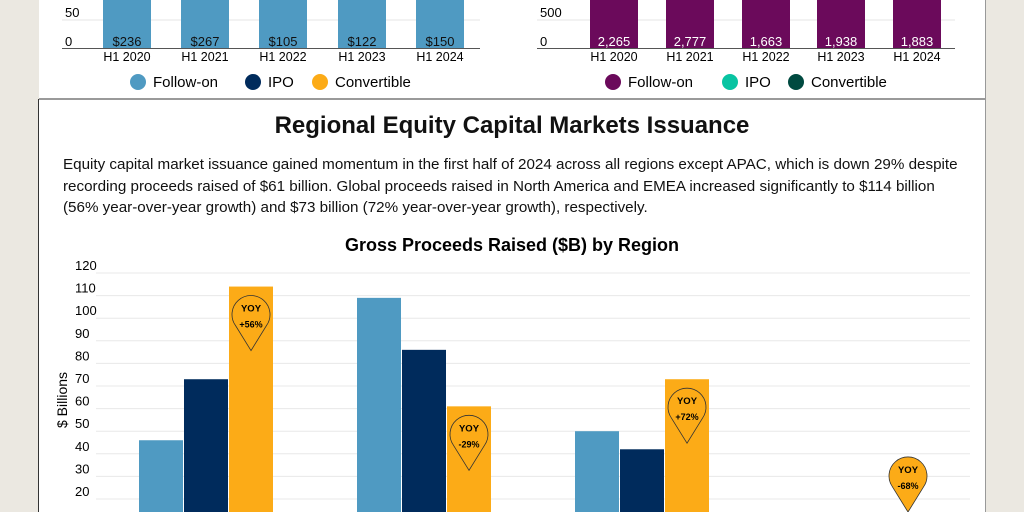 This screenshot has width=1024, height=512. What do you see at coordinates (512, 245) in the screenshot?
I see `chart-title: Gross Proceeds Raised ($B) by Region` at bounding box center [512, 245].